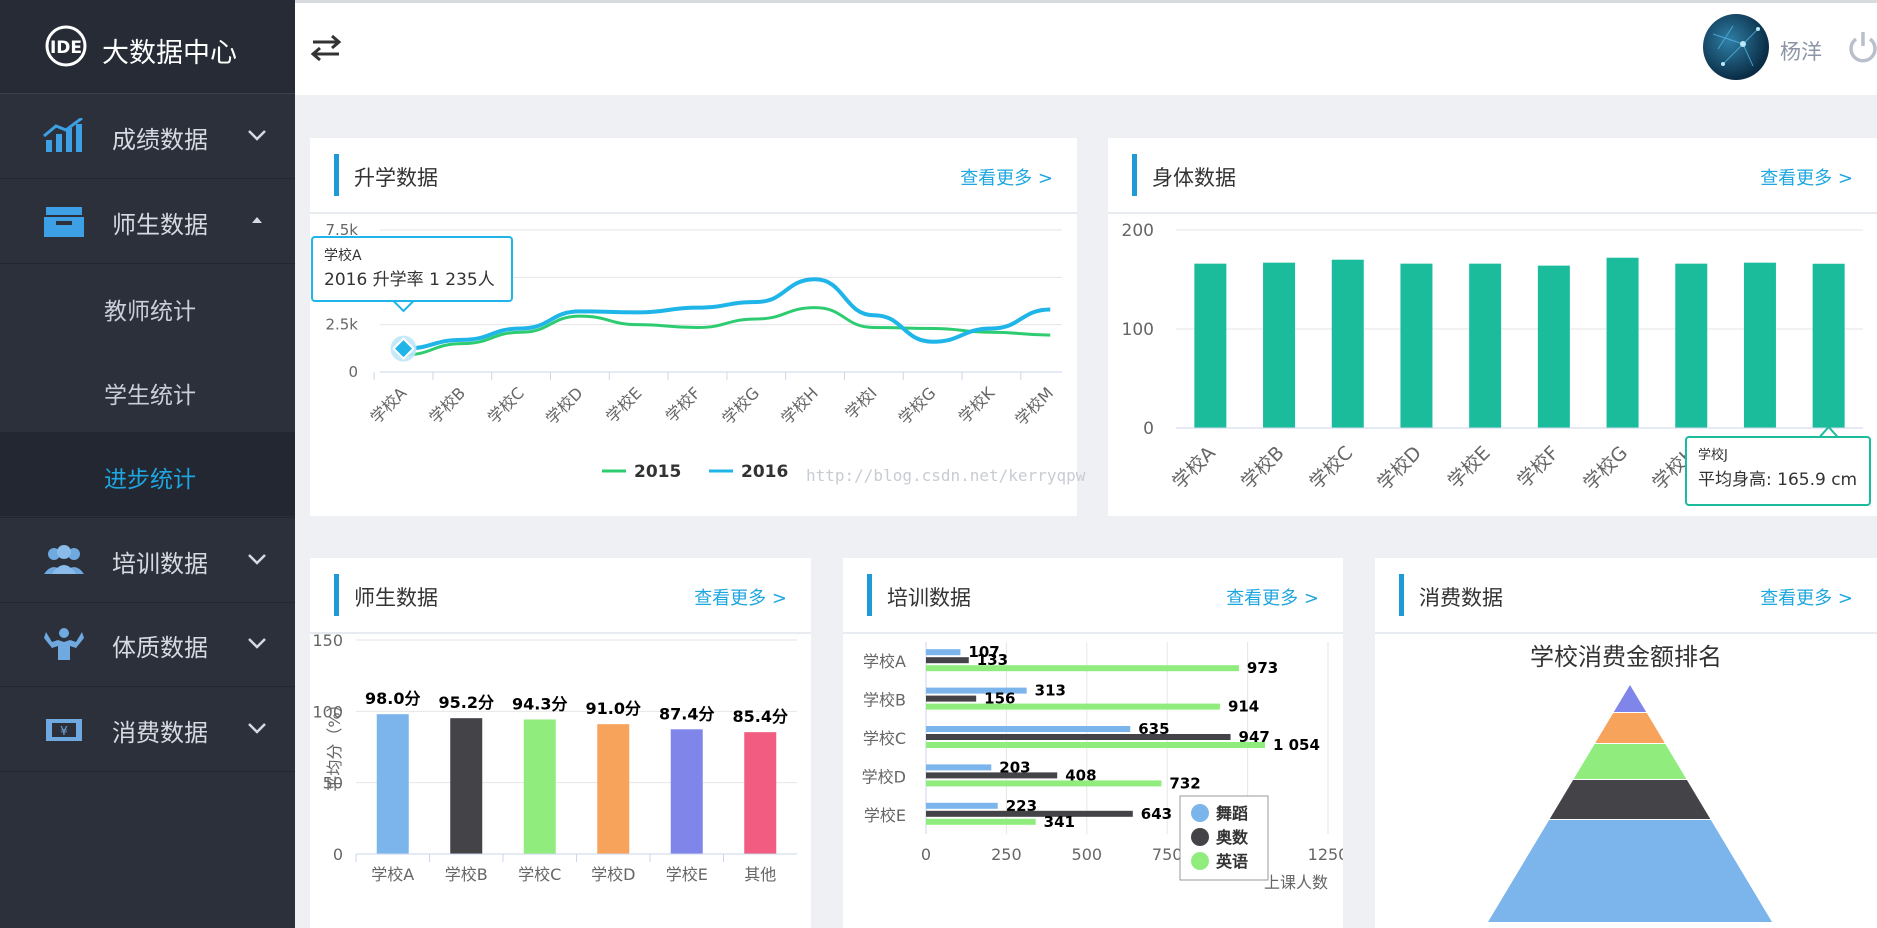  Describe the element at coordinates (147, 306) in the screenshot. I see `sub-item-teacher-stats: 教师统计` at that location.